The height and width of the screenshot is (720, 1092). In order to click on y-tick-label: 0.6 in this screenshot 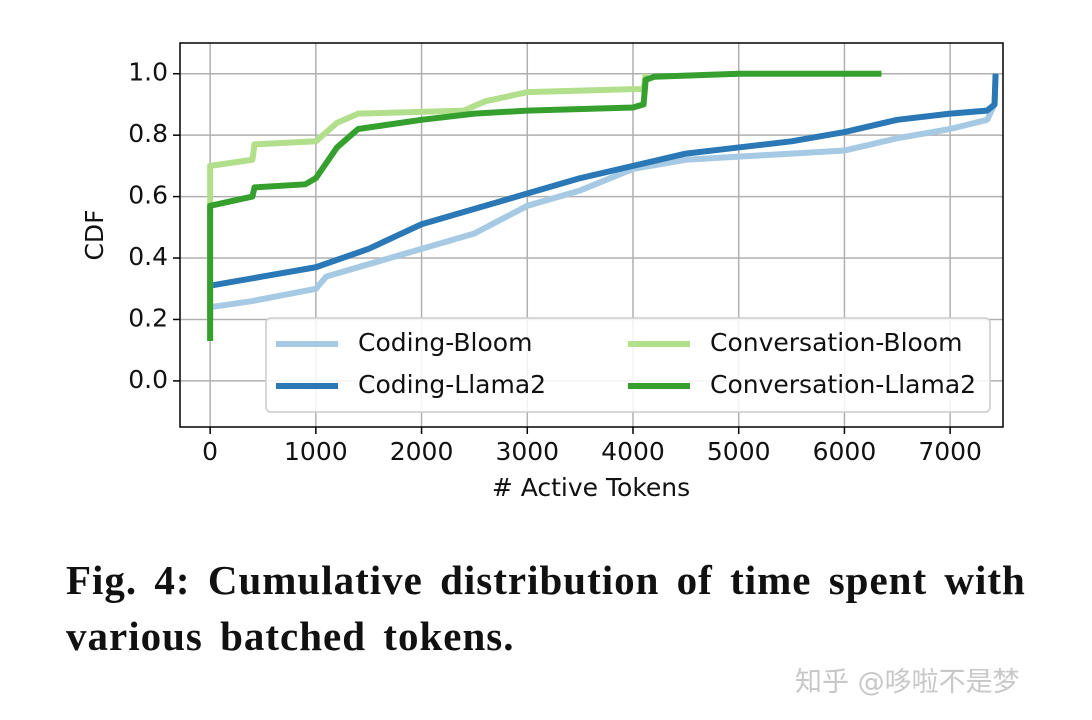, I will do `click(148, 195)`.